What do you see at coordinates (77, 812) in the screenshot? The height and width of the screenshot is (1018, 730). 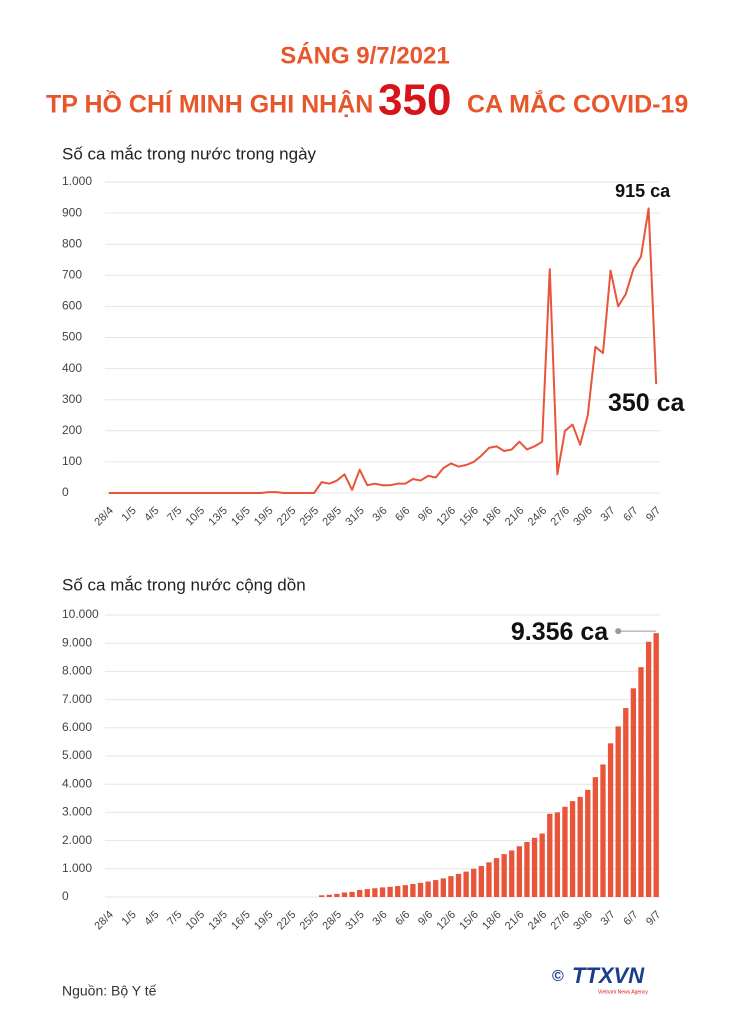 I see `y-tick-label: 3.000` at bounding box center [77, 812].